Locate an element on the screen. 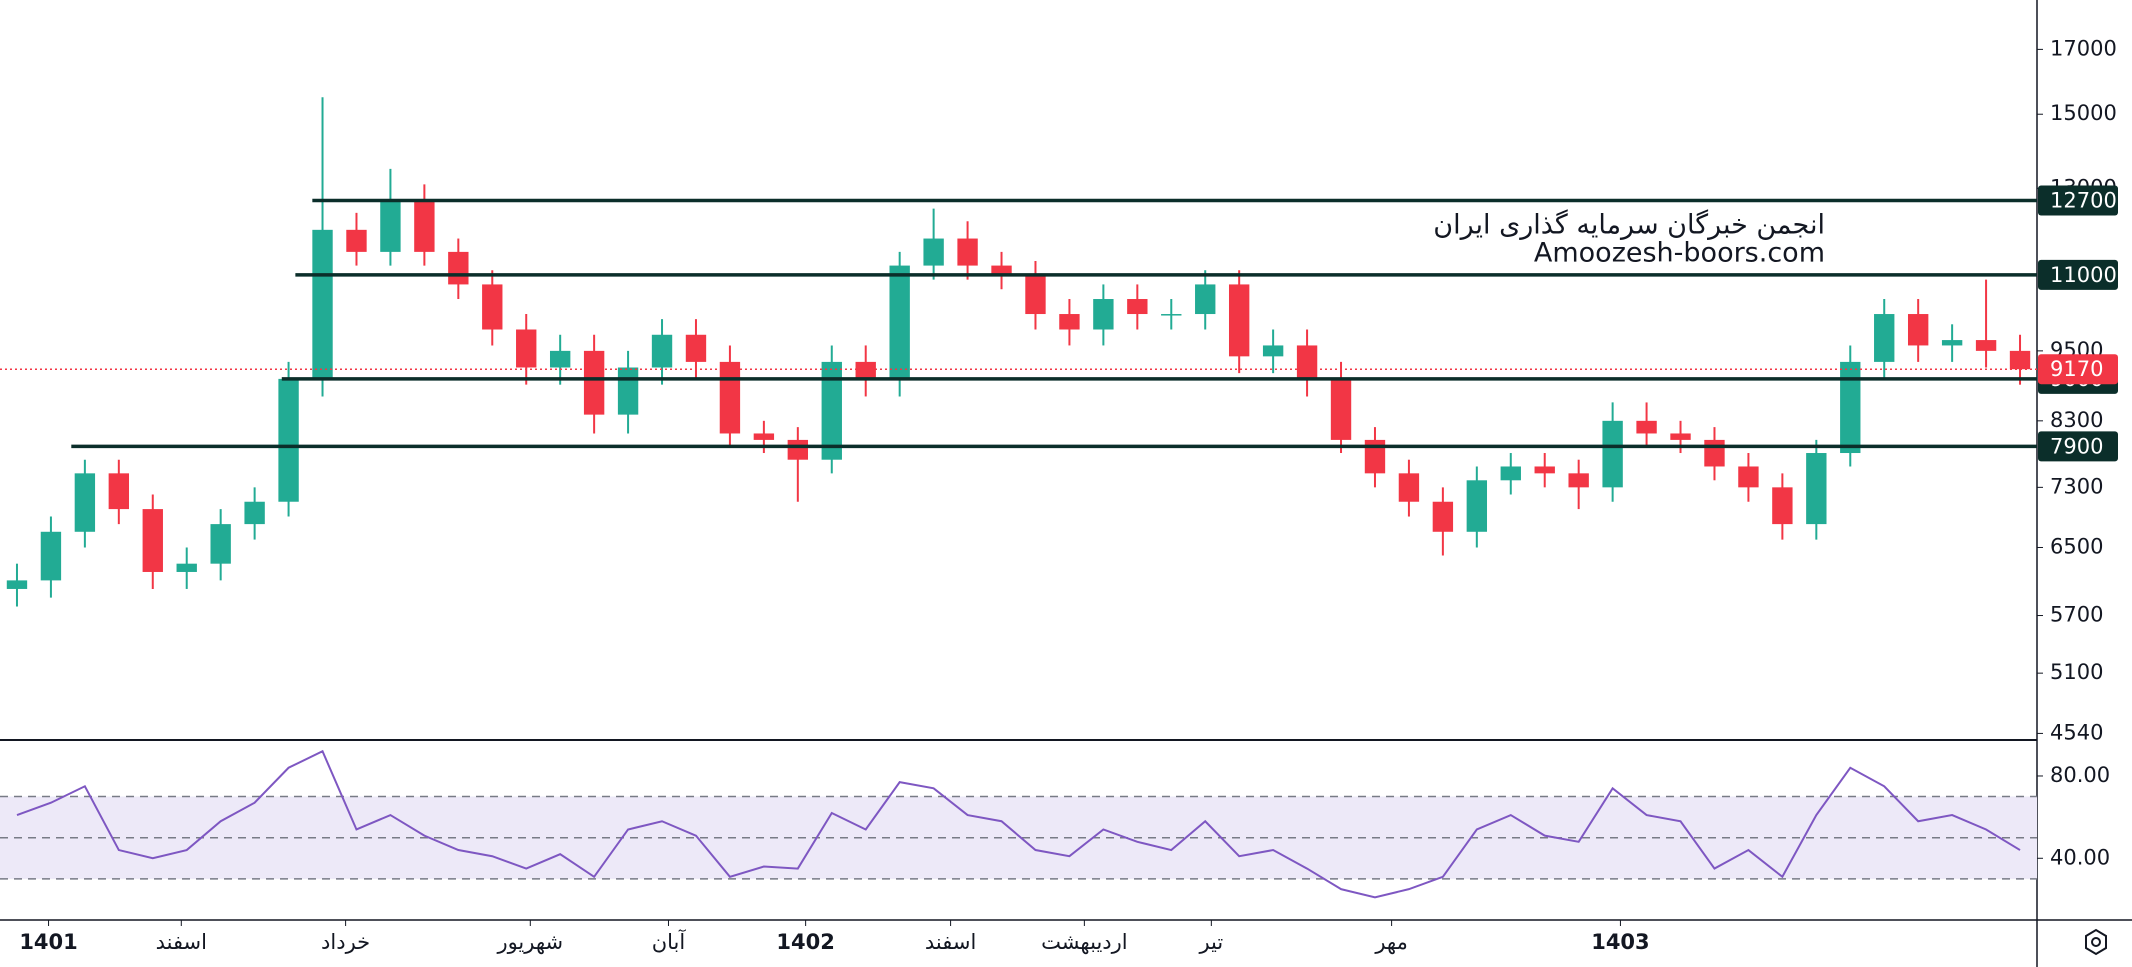 This screenshot has width=2132, height=967. last-price-box is located at coordinates (2078, 369).